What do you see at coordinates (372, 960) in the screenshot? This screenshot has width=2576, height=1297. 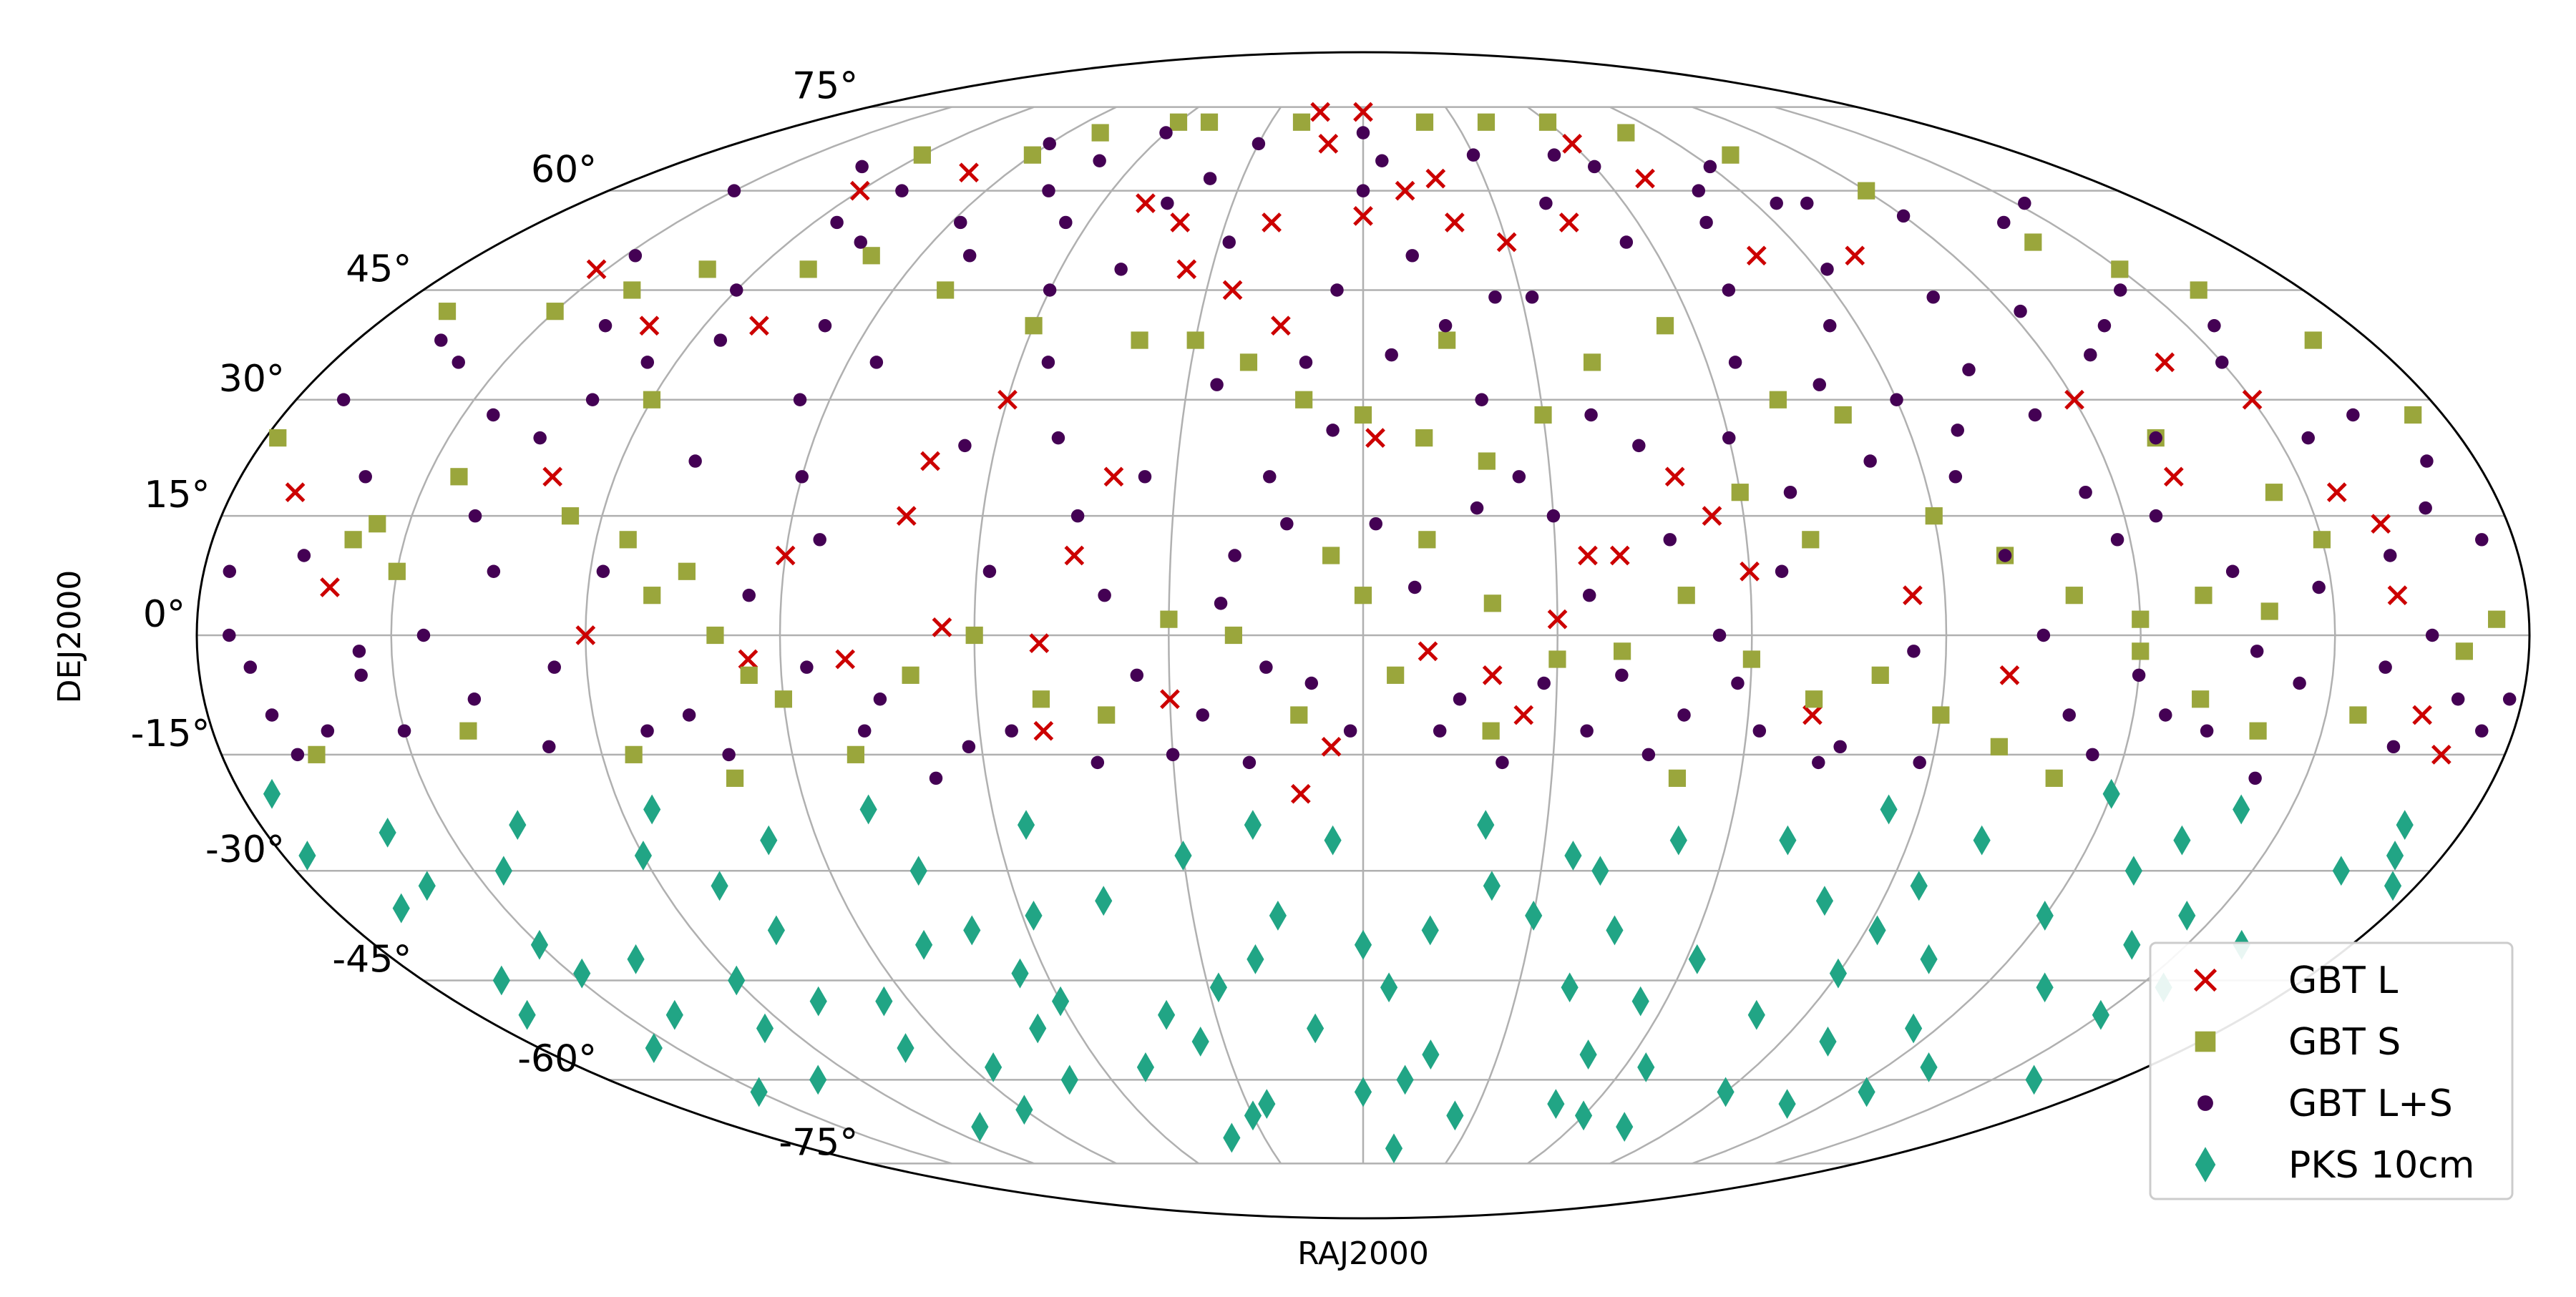 I see `y-tick-label: -45°` at bounding box center [372, 960].